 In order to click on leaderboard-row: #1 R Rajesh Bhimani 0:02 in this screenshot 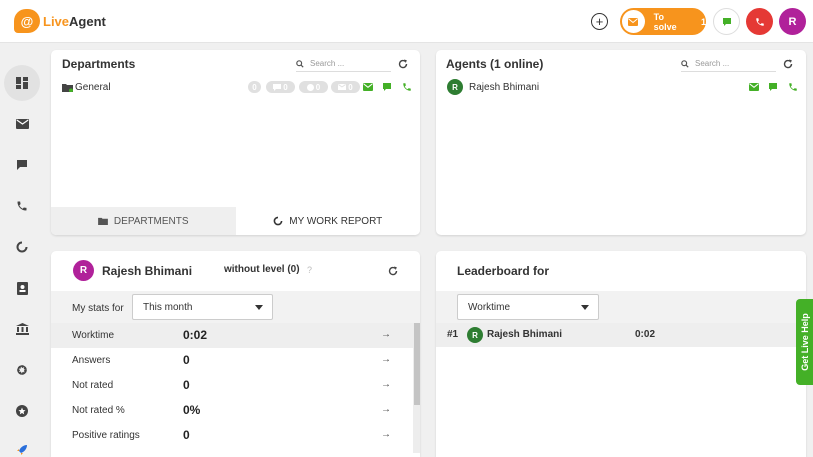, I will do `click(621, 335)`.